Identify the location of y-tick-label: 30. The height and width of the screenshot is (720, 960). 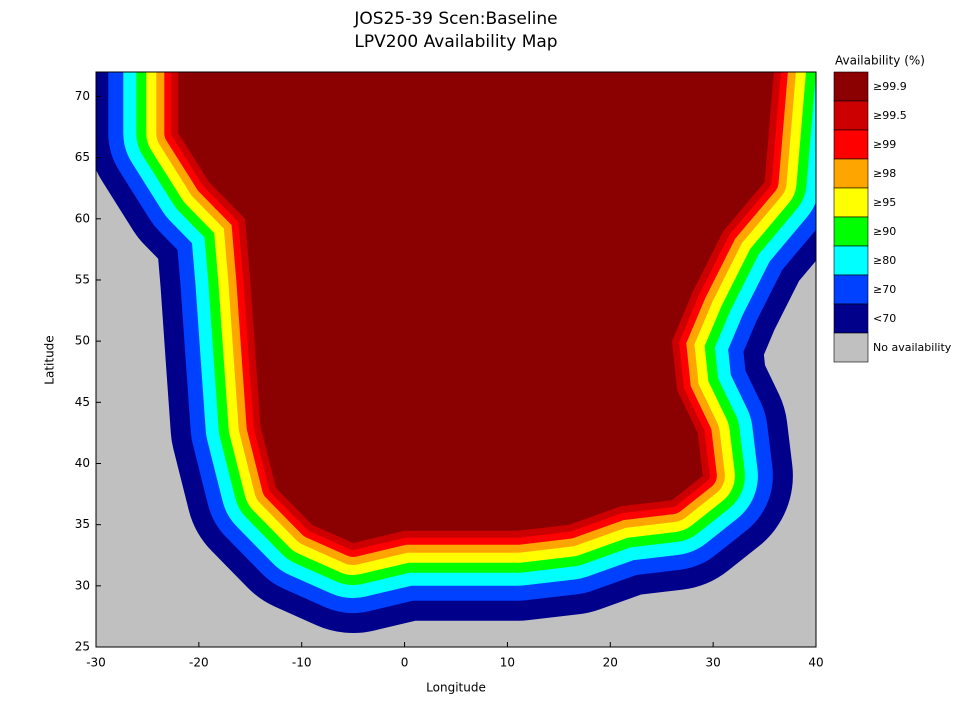
(82, 585).